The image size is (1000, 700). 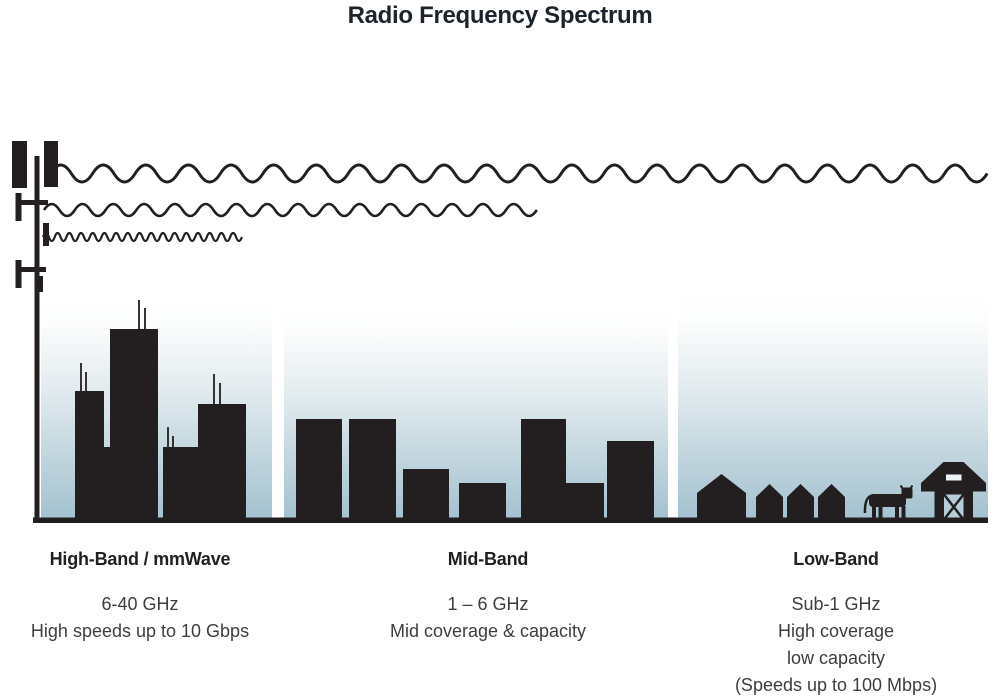 I want to click on band-detail: High speeds up to 10 Gbps, so click(x=140, y=631).